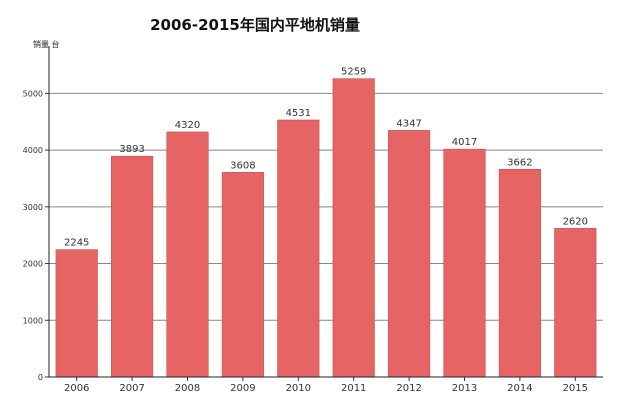  Describe the element at coordinates (353, 72) in the screenshot. I see `data-label: 5259` at that location.